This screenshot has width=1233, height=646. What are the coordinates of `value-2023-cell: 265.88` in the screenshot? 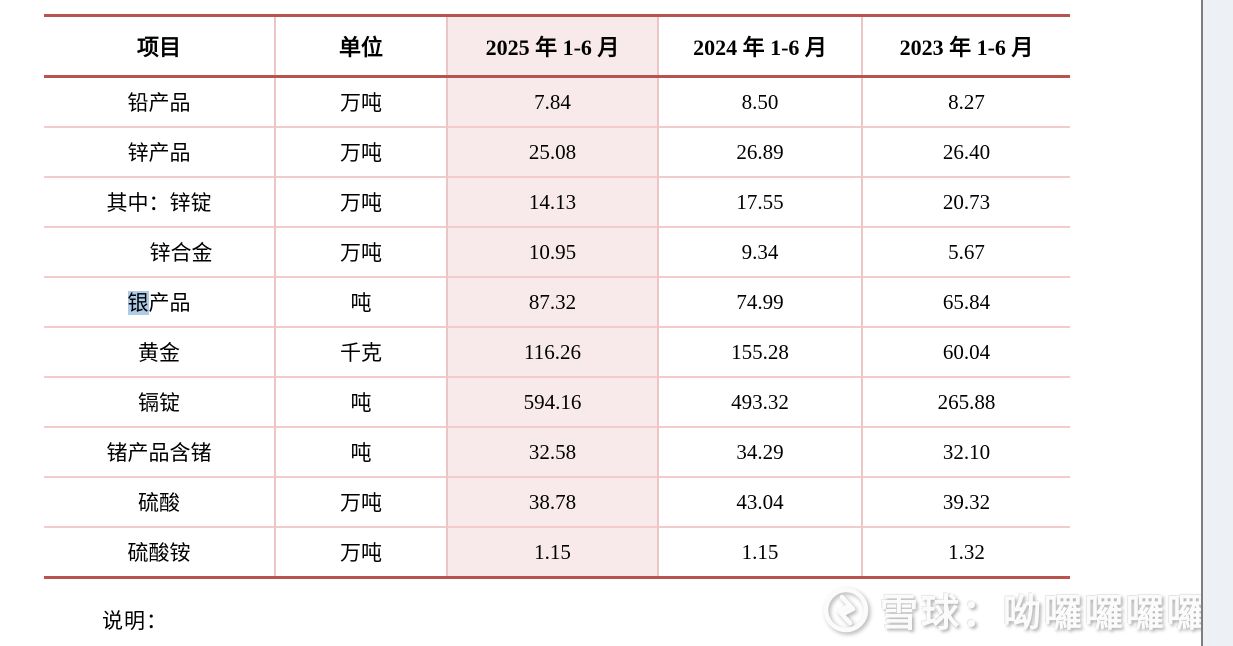 It's located at (966, 401).